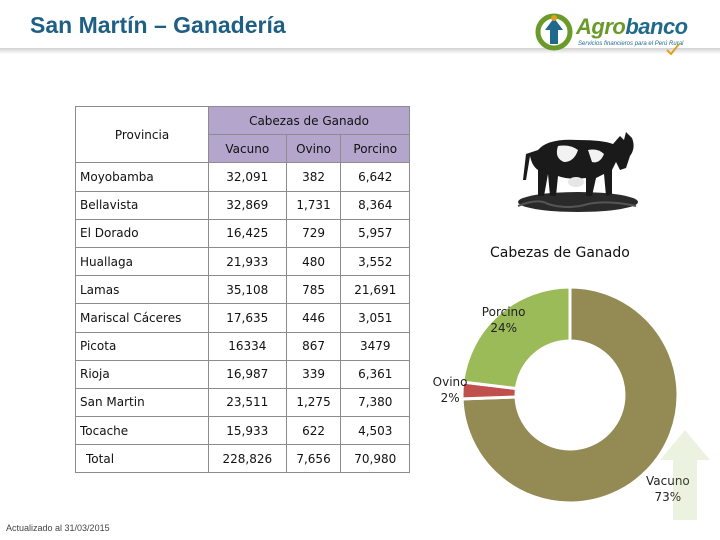 The image size is (720, 540). What do you see at coordinates (360, 51) in the screenshot?
I see `title-divider` at bounding box center [360, 51].